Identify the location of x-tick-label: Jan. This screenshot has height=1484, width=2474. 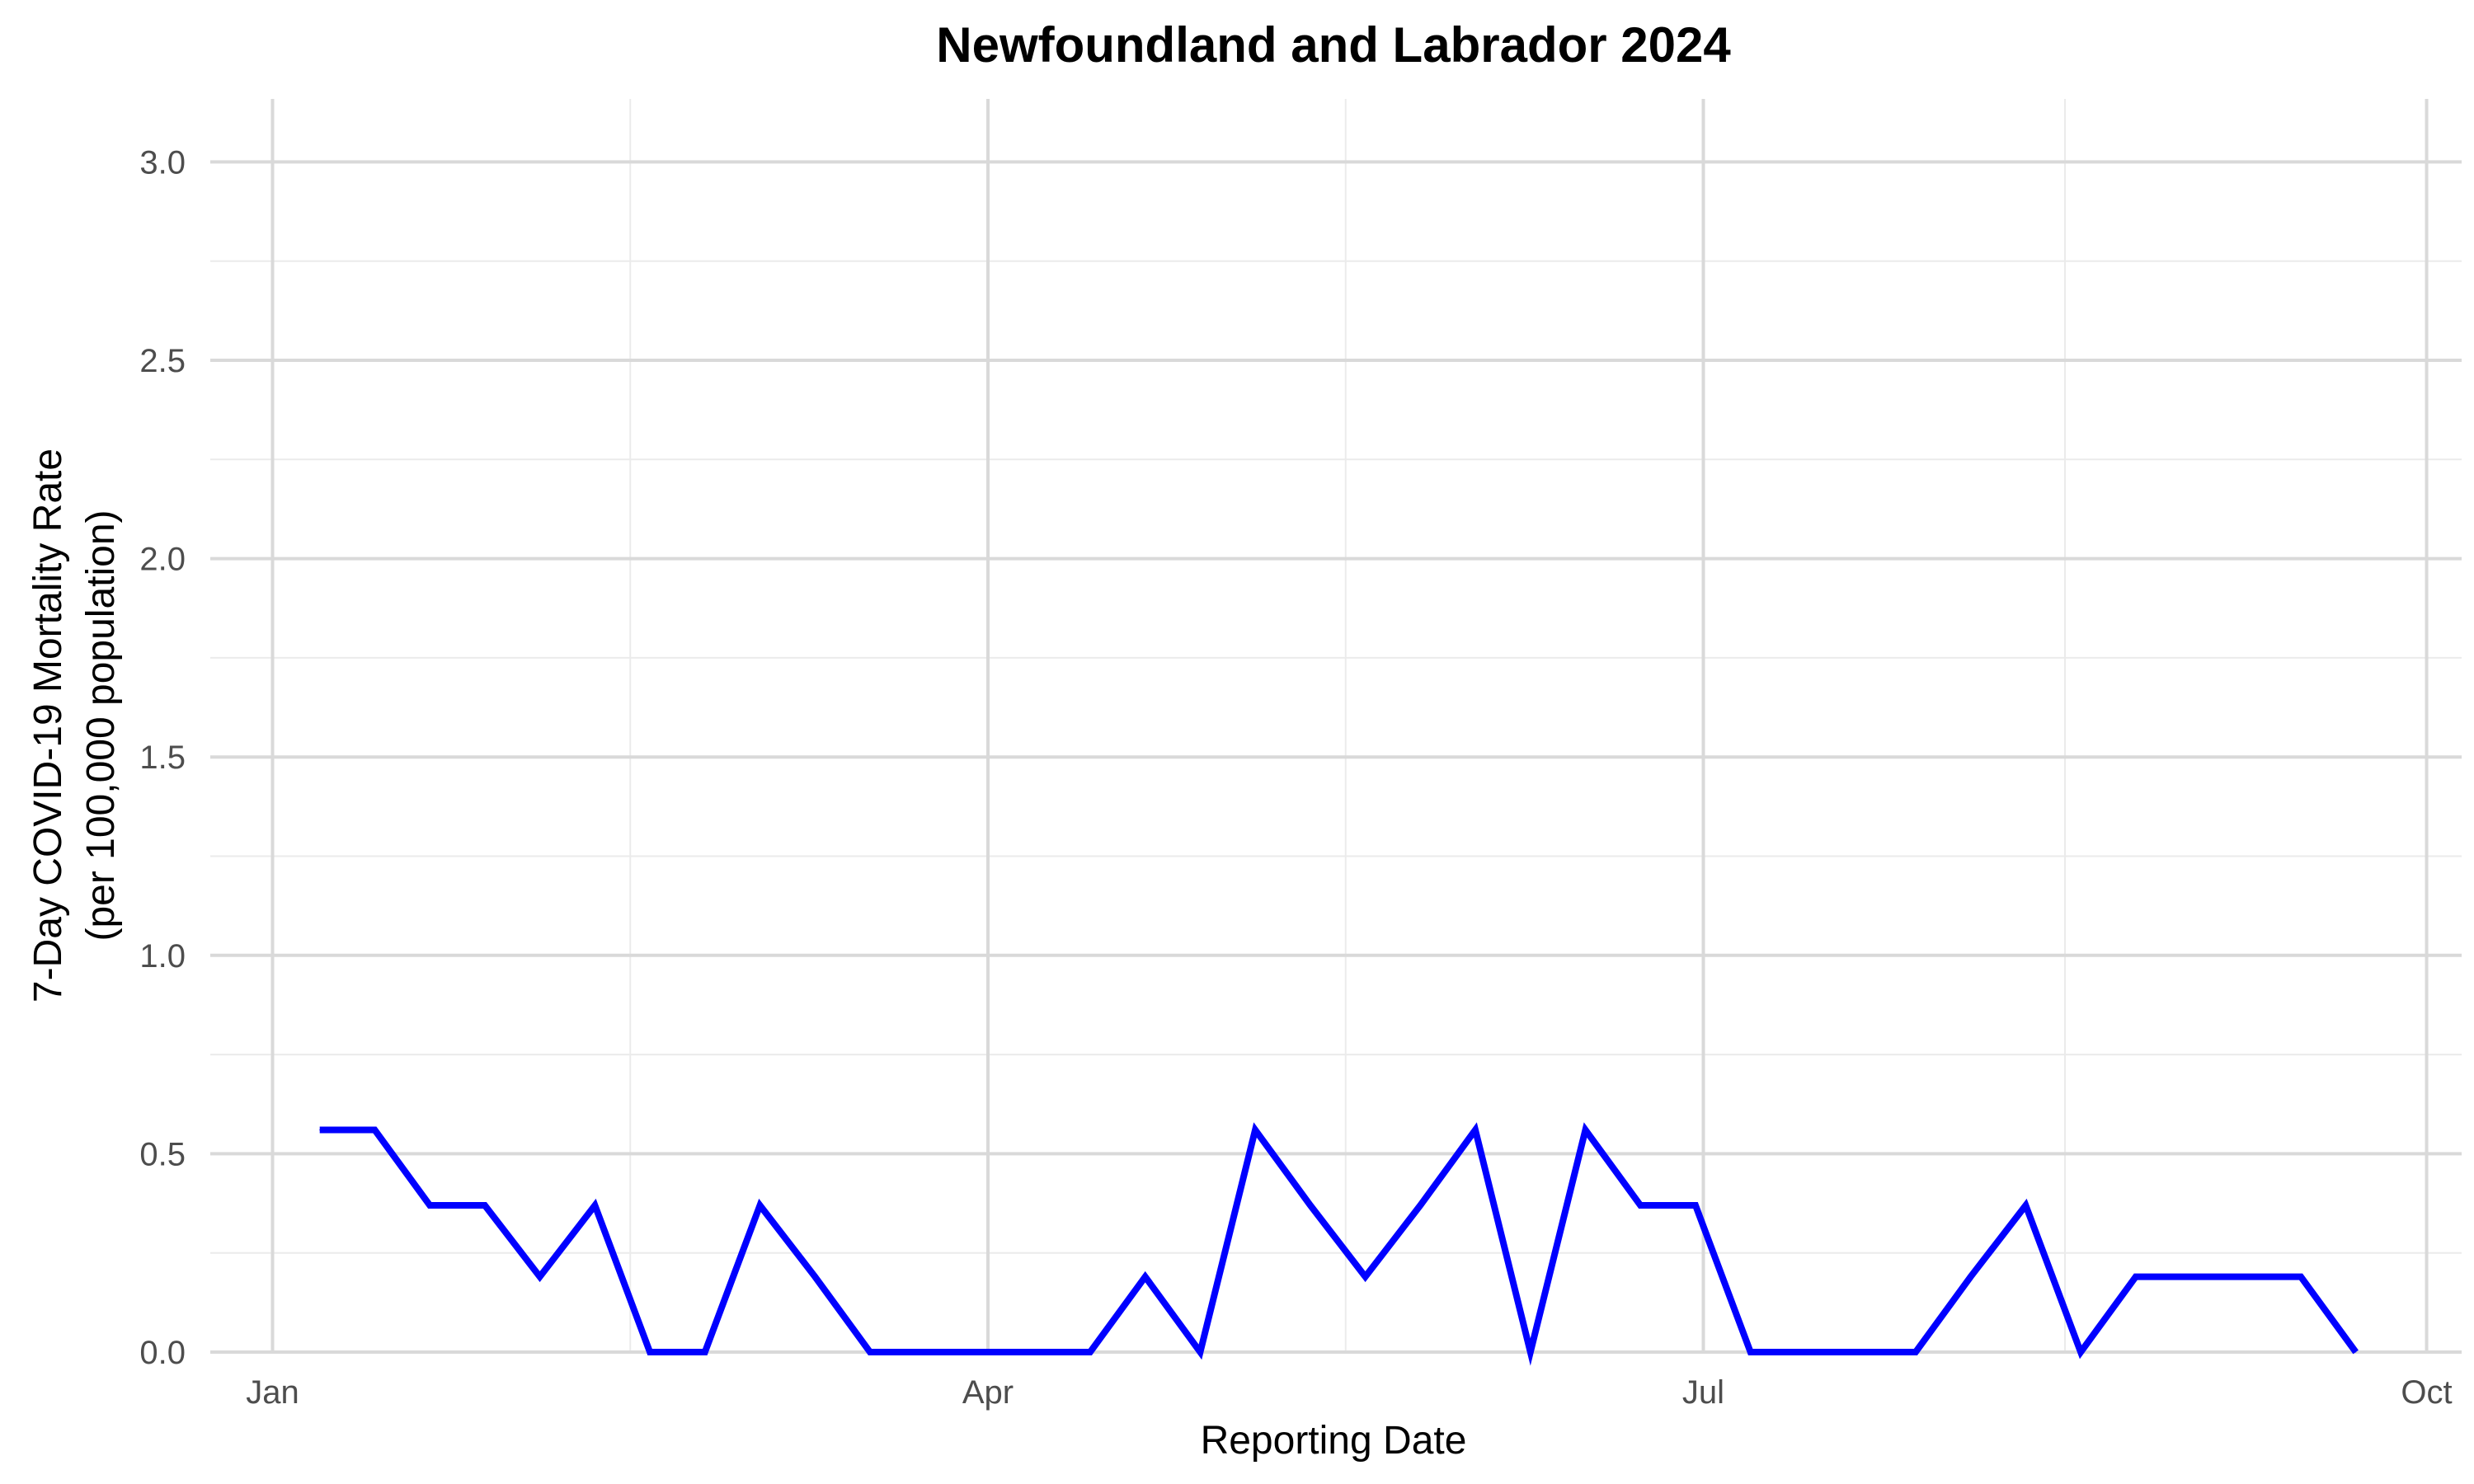
(272, 1392).